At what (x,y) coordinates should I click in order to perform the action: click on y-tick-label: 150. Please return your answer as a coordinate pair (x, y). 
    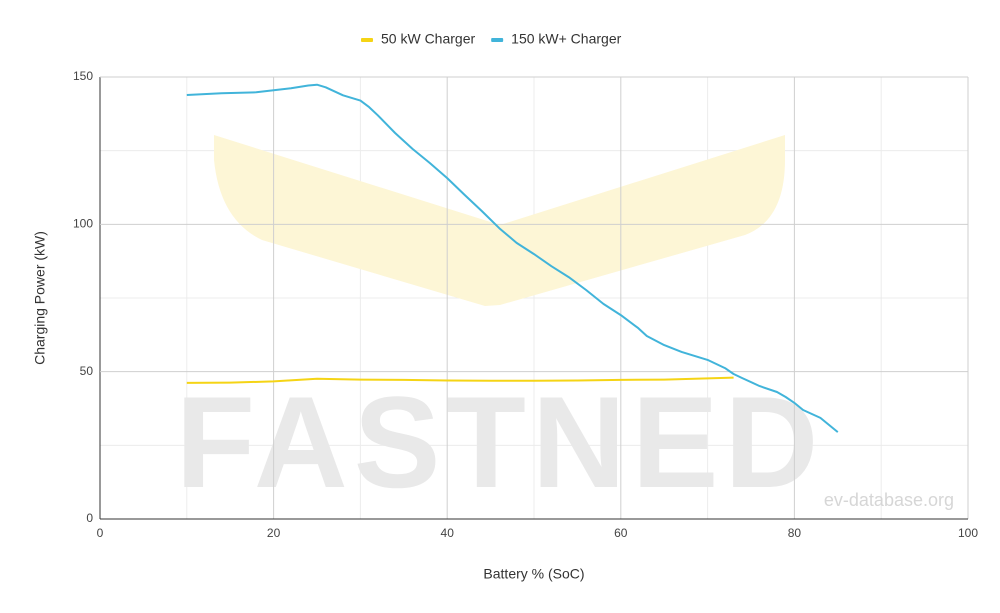
    Looking at the image, I should click on (83, 76).